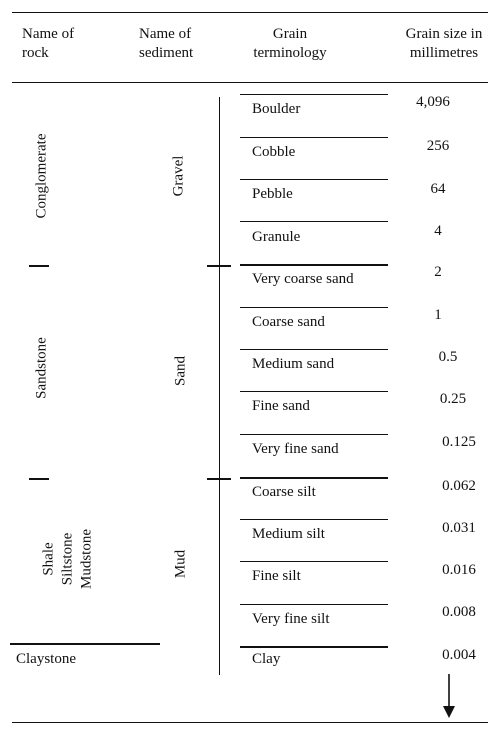 The image size is (500, 738). Describe the element at coordinates (180, 564) in the screenshot. I see `sediment-mud: Mud` at that location.